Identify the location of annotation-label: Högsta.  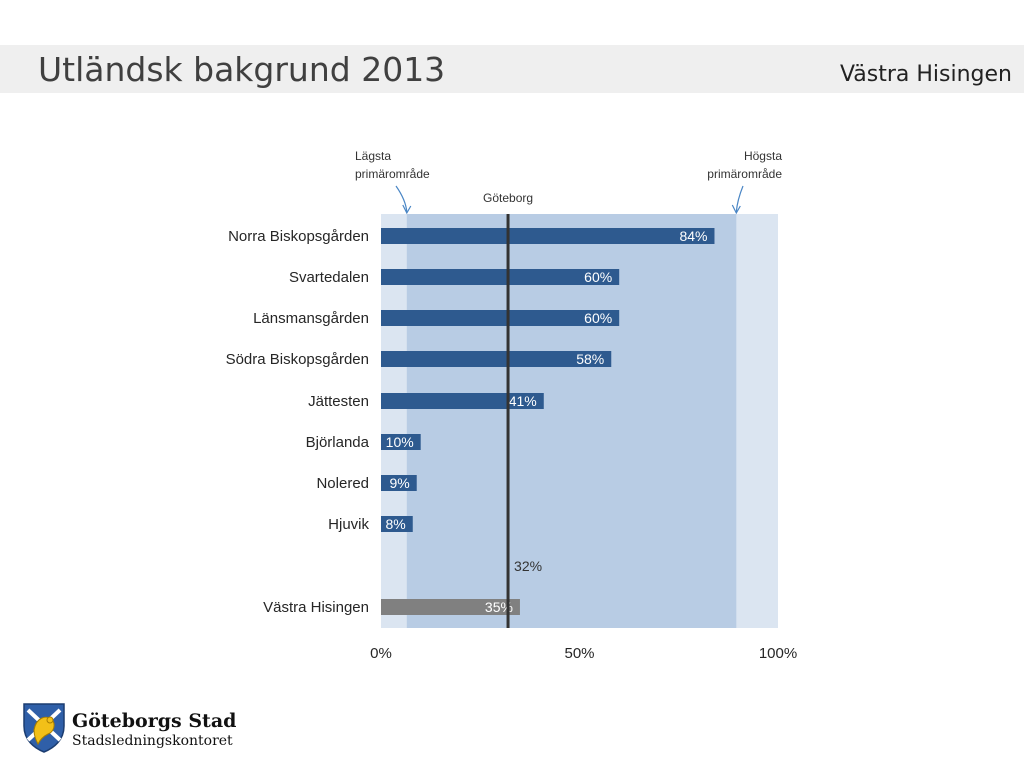
(763, 156).